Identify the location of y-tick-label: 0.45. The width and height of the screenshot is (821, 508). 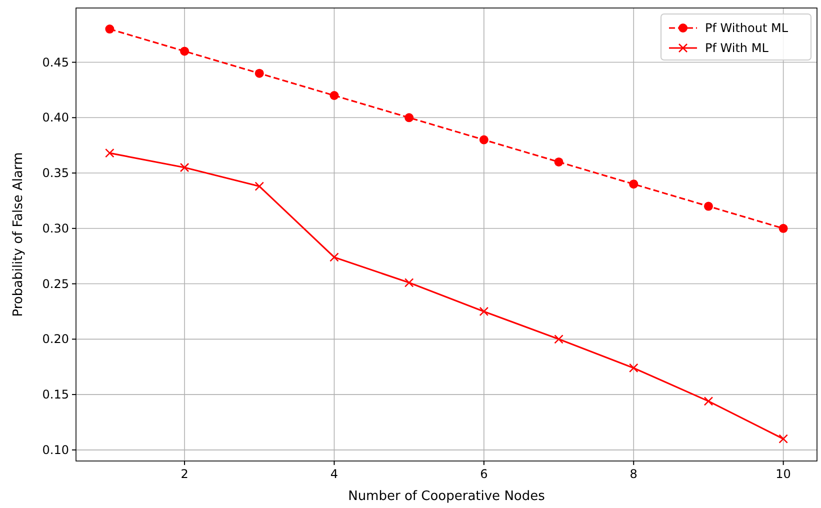
(55, 62).